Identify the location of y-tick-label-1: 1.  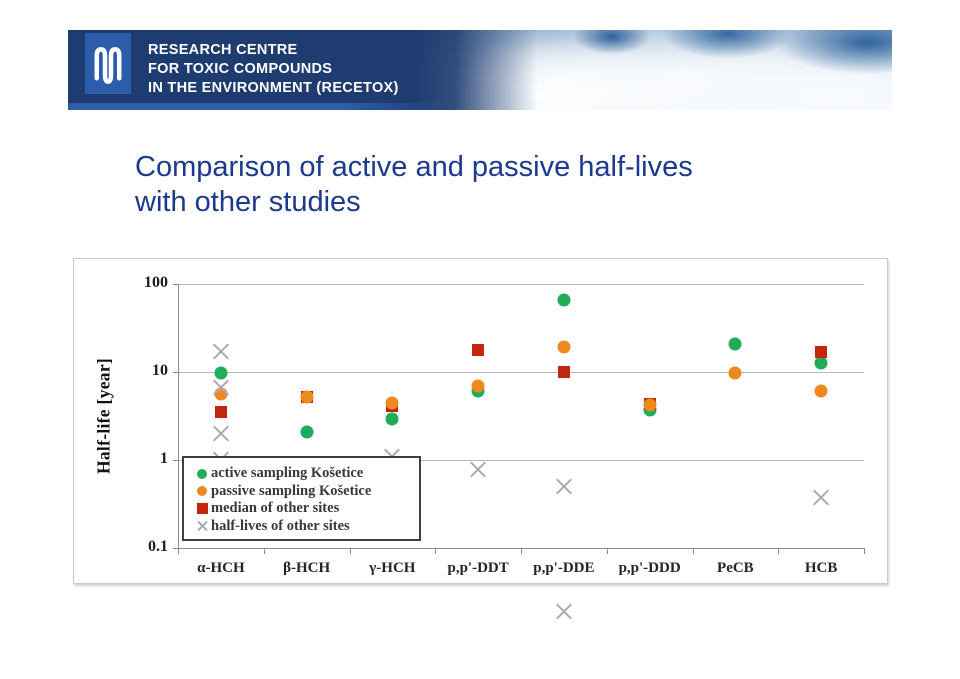
(164, 458).